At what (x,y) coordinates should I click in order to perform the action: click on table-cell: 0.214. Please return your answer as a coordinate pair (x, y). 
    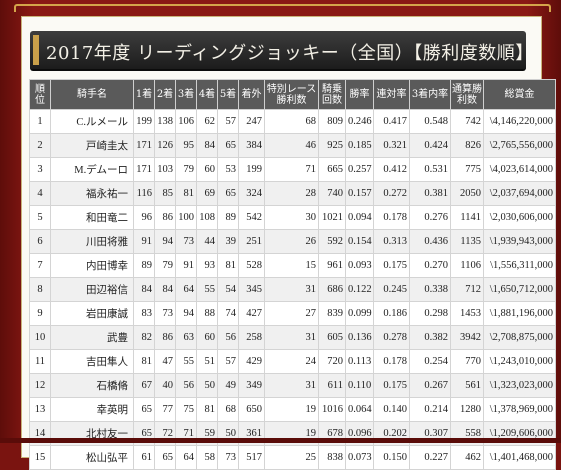
    Looking at the image, I should click on (430, 409).